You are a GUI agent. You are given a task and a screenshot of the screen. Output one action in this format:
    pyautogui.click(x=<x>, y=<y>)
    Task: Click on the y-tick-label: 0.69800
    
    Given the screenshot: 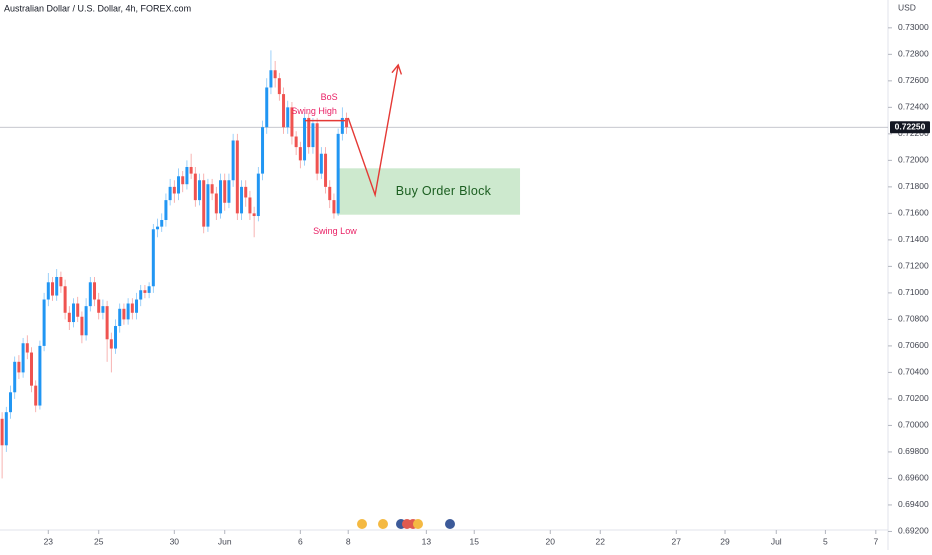 What is the action you would take?
    pyautogui.click(x=913, y=451)
    